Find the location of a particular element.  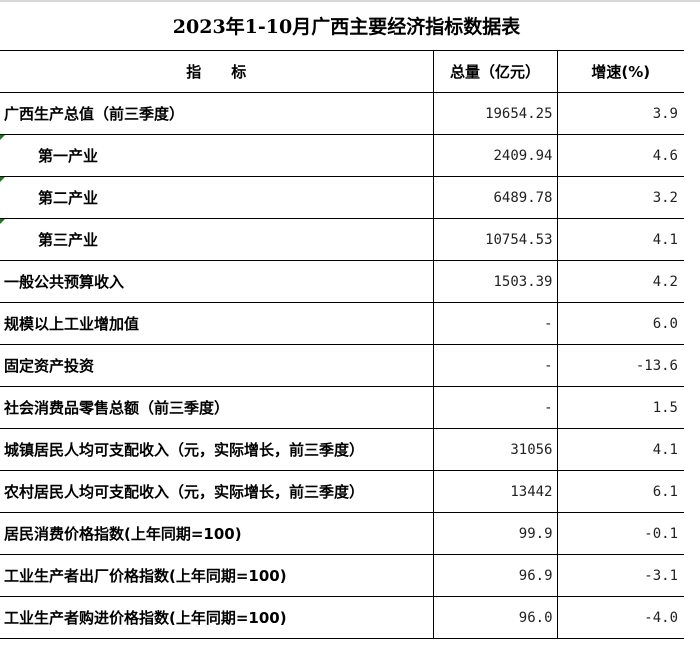

growth-value: 6.1 is located at coordinates (620, 491).